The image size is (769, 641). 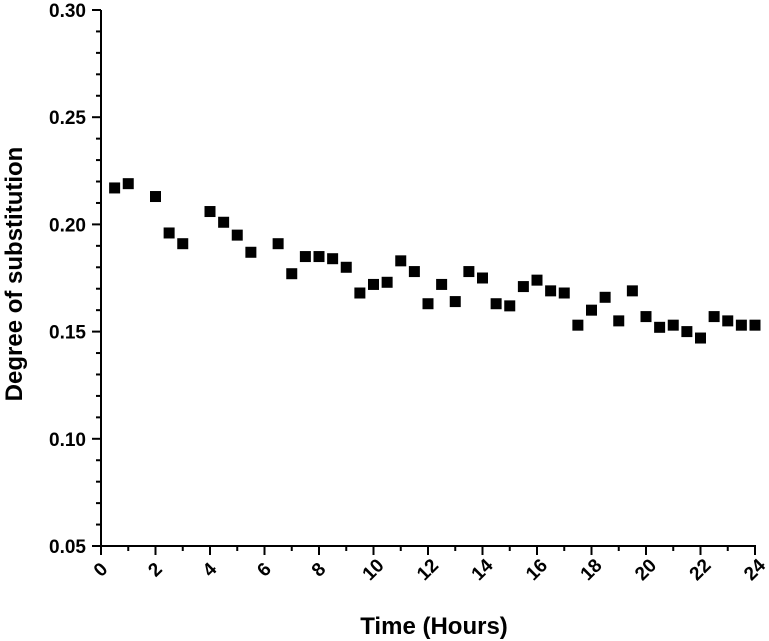 What do you see at coordinates (264, 570) in the screenshot?
I see `x-tick-label: 6` at bounding box center [264, 570].